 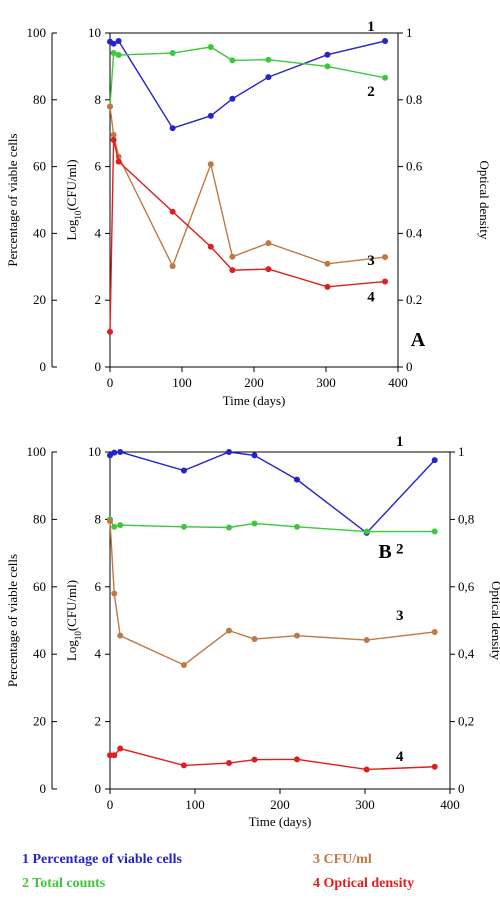 I want to click on inner-axis-title: Log10(CFU/ml), so click(x=73, y=620).